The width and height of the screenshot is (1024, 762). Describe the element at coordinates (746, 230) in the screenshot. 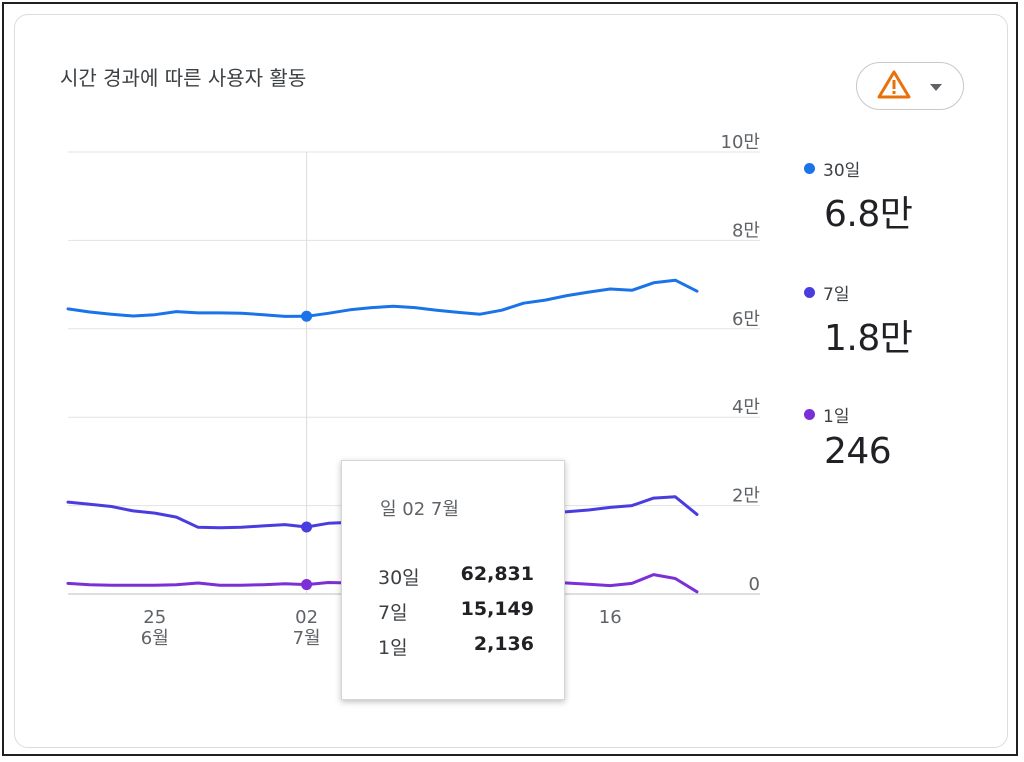

I see `y-tick-label: 8만` at that location.